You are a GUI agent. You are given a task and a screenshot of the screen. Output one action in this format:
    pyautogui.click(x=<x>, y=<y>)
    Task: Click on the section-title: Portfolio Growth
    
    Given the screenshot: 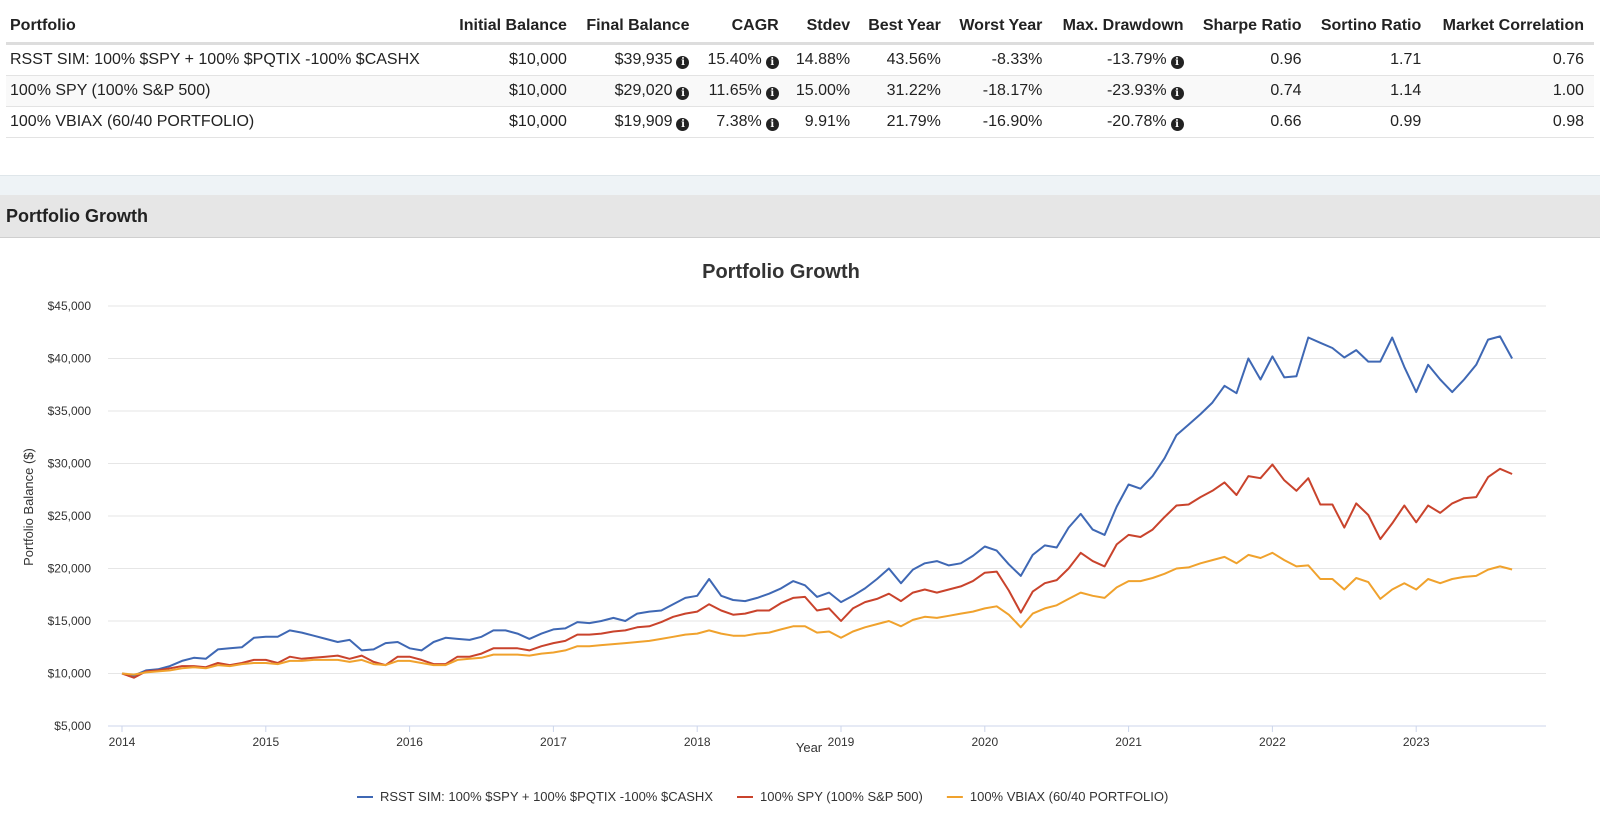 What is the action you would take?
    pyautogui.click(x=77, y=216)
    